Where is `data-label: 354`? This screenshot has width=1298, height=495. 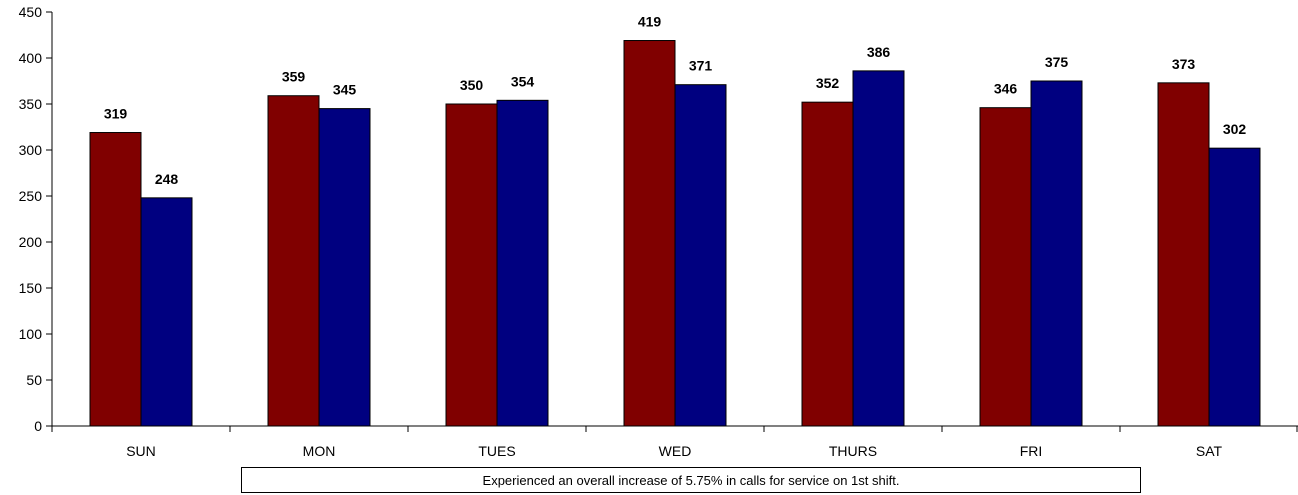 data-label: 354 is located at coordinates (523, 81).